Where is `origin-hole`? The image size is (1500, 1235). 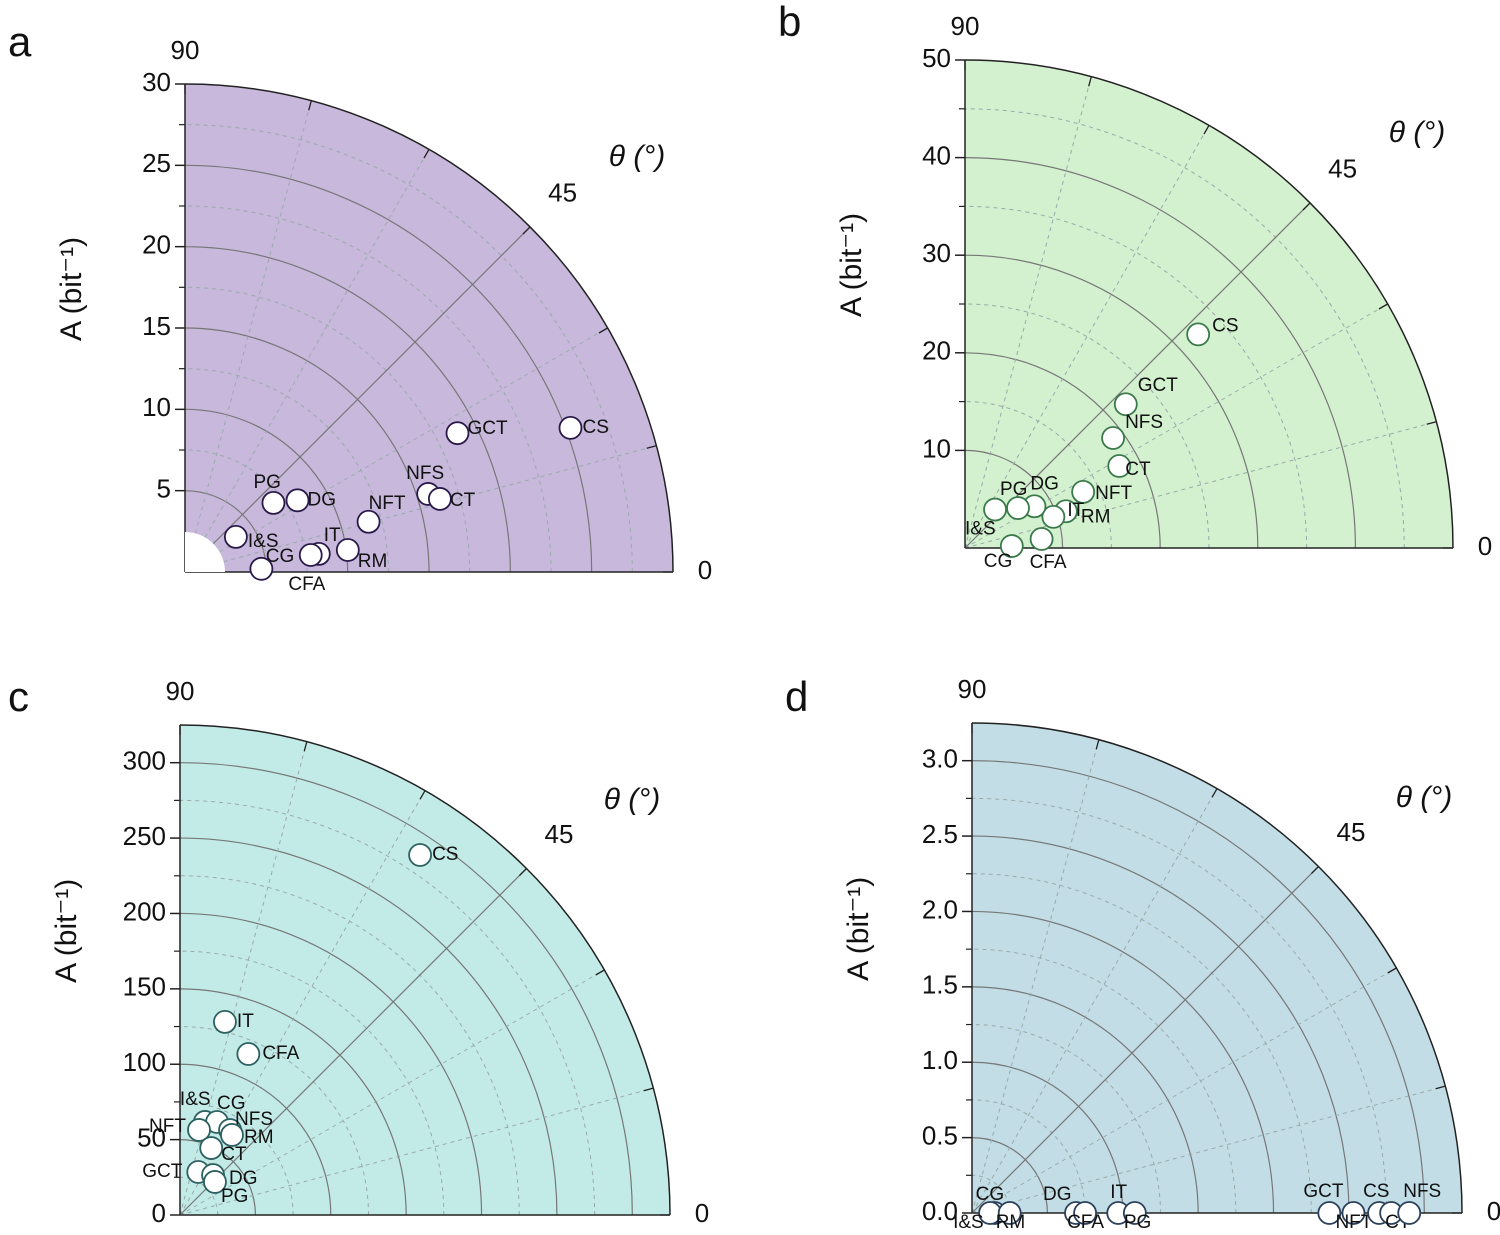 origin-hole is located at coordinates (205, 552).